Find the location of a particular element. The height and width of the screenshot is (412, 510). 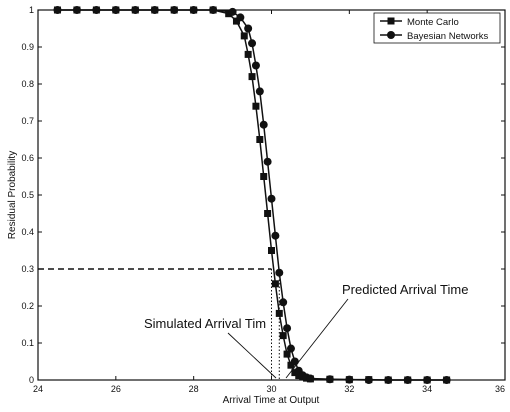

y-tick-label: 0.9 is located at coordinates (27, 47).